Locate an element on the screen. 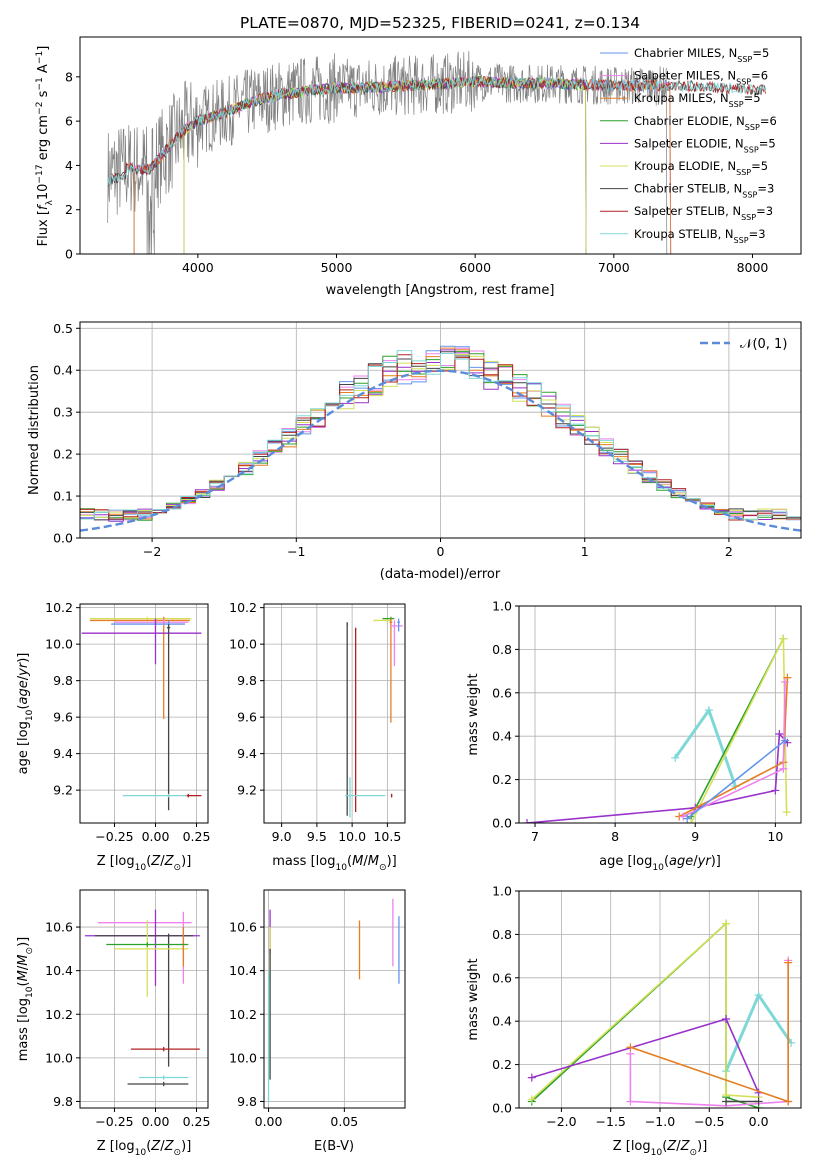 This screenshot has height=1170, width=819. y-tick-label: 9.2 is located at coordinates (63, 790).